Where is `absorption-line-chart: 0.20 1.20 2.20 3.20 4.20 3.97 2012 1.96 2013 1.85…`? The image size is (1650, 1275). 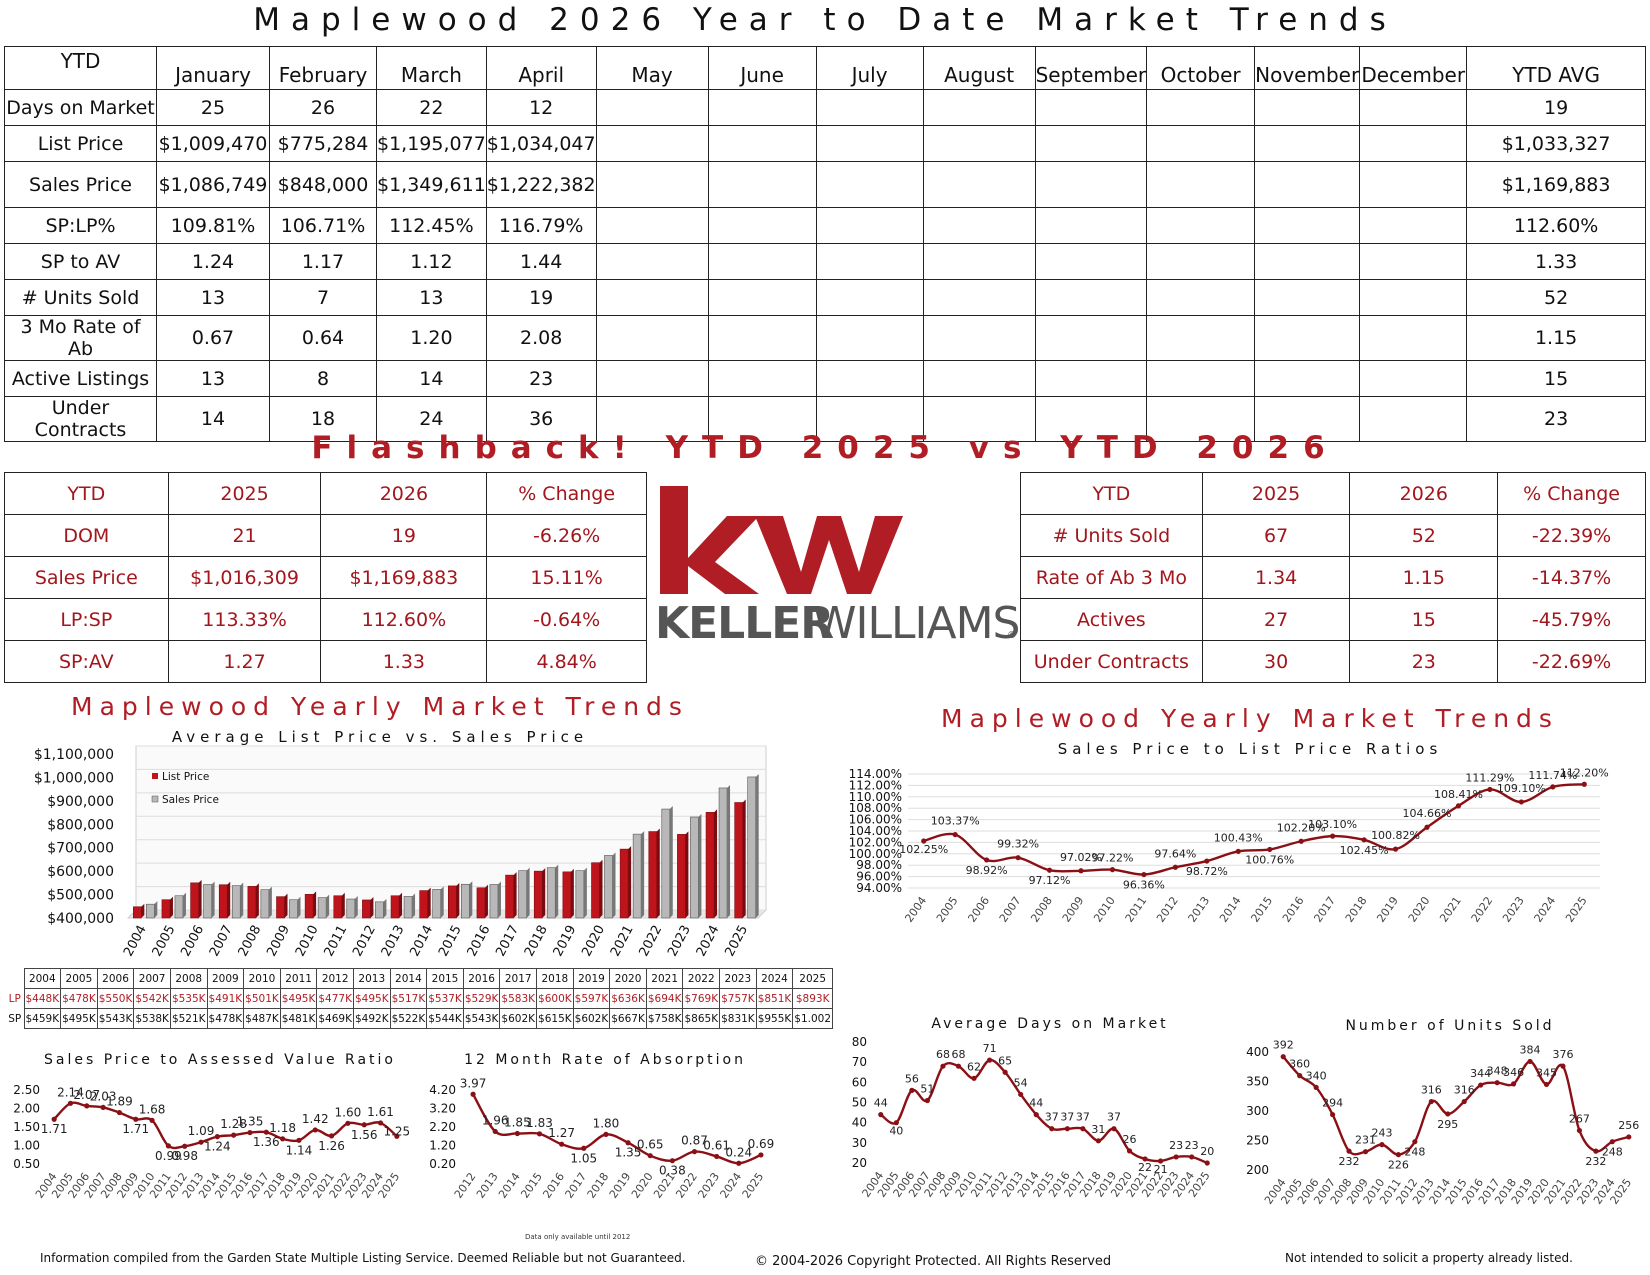
absorption-line-chart: 0.20 1.20 2.20 3.20 4.20 3.97 2012 1.96 2013 1.85… is located at coordinates (601, 1138).